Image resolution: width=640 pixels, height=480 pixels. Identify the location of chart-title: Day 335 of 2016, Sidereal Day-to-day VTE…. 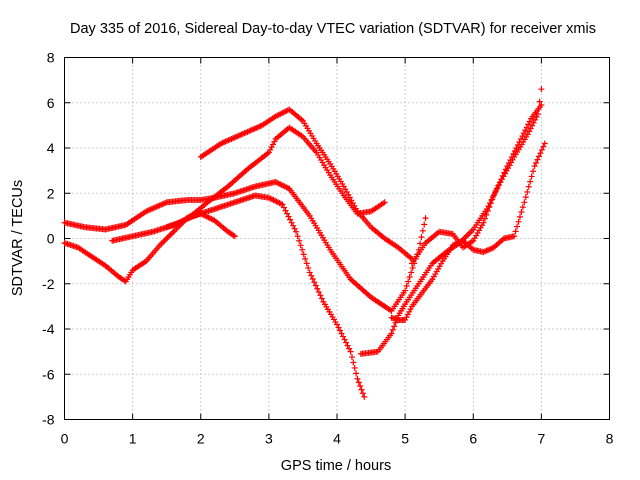
(333, 29).